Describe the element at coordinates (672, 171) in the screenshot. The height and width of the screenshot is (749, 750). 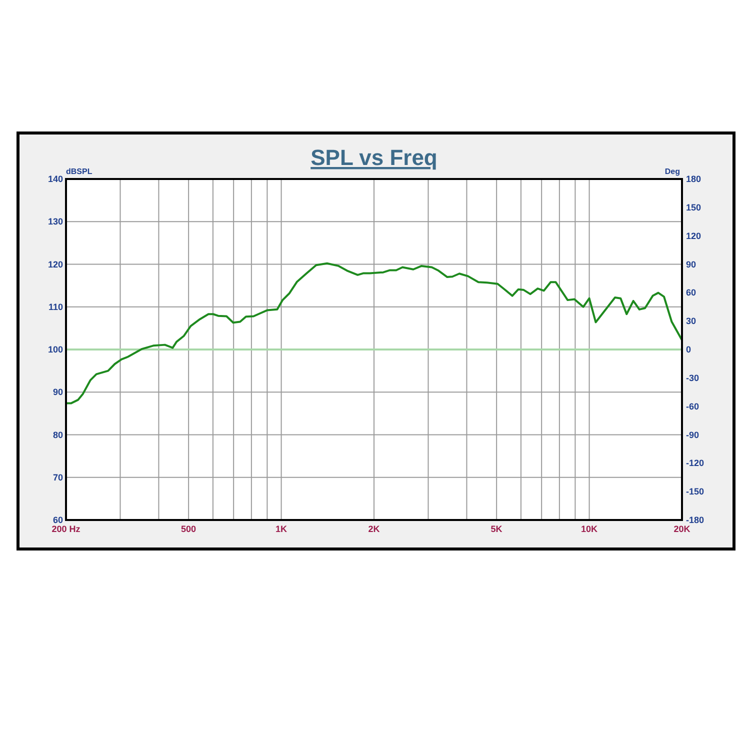
I see `y2-axis-title: Deg` at that location.